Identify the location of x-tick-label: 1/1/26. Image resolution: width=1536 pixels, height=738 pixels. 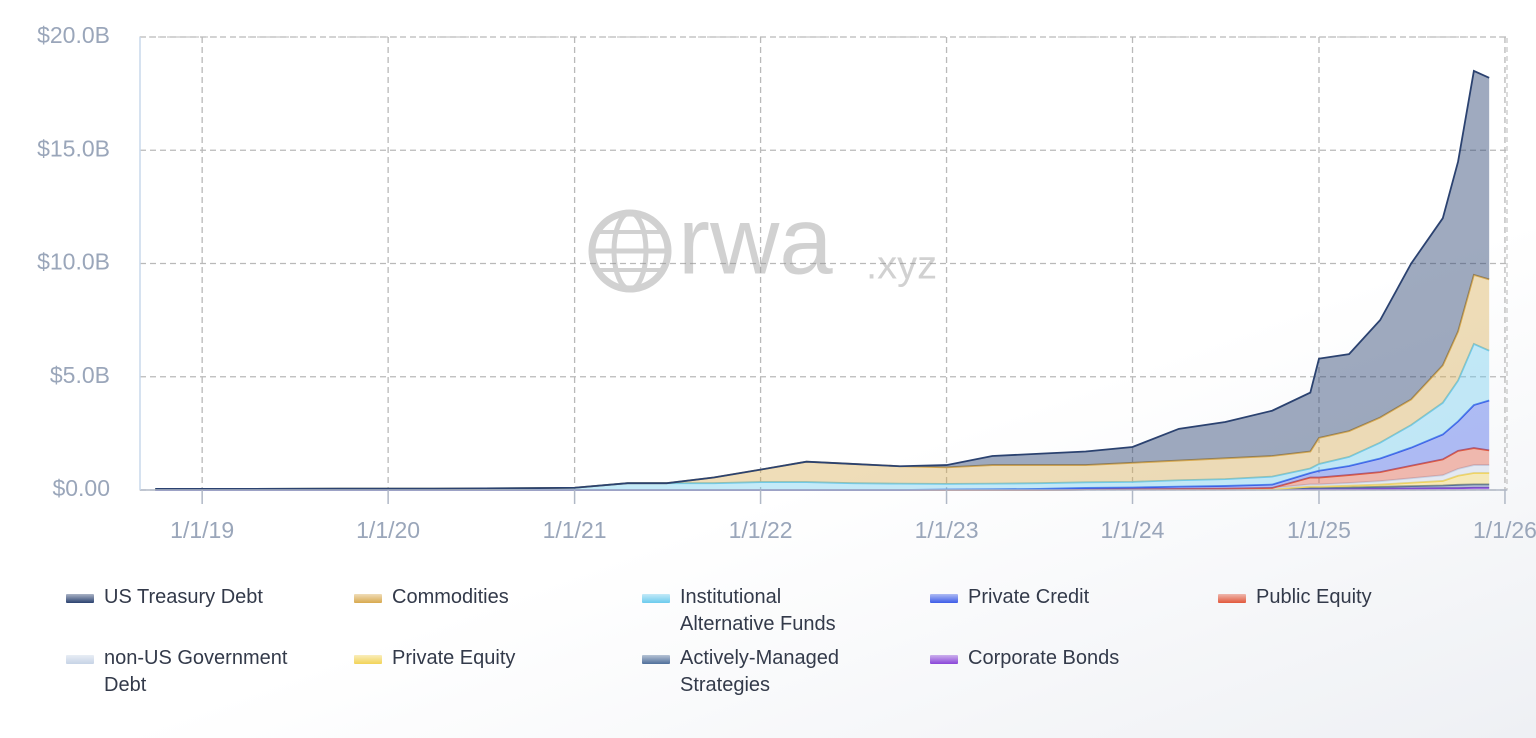
(1504, 530).